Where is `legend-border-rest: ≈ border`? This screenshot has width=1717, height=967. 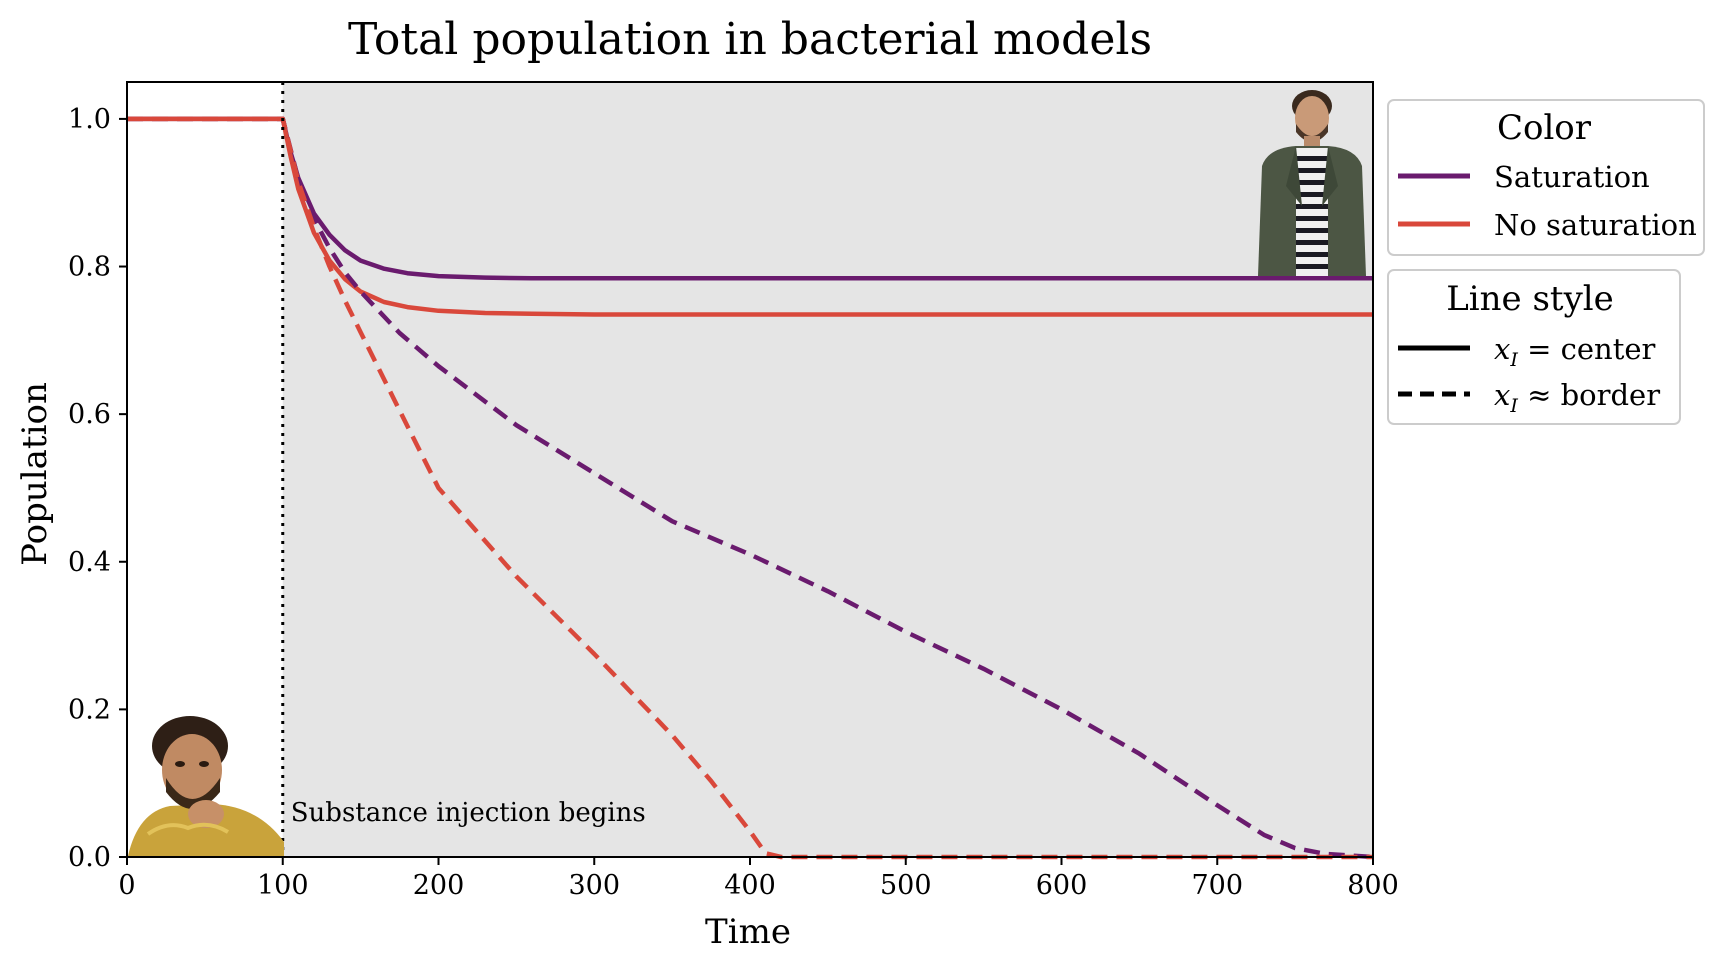
legend-border-rest: ≈ border is located at coordinates (1589, 395).